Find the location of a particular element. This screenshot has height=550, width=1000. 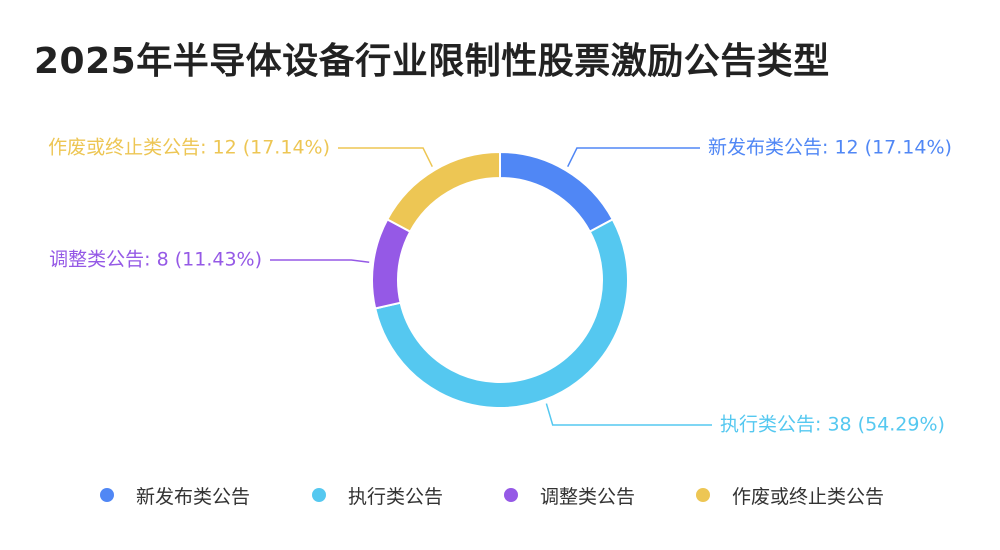

slice-adjust is located at coordinates (391, 263).